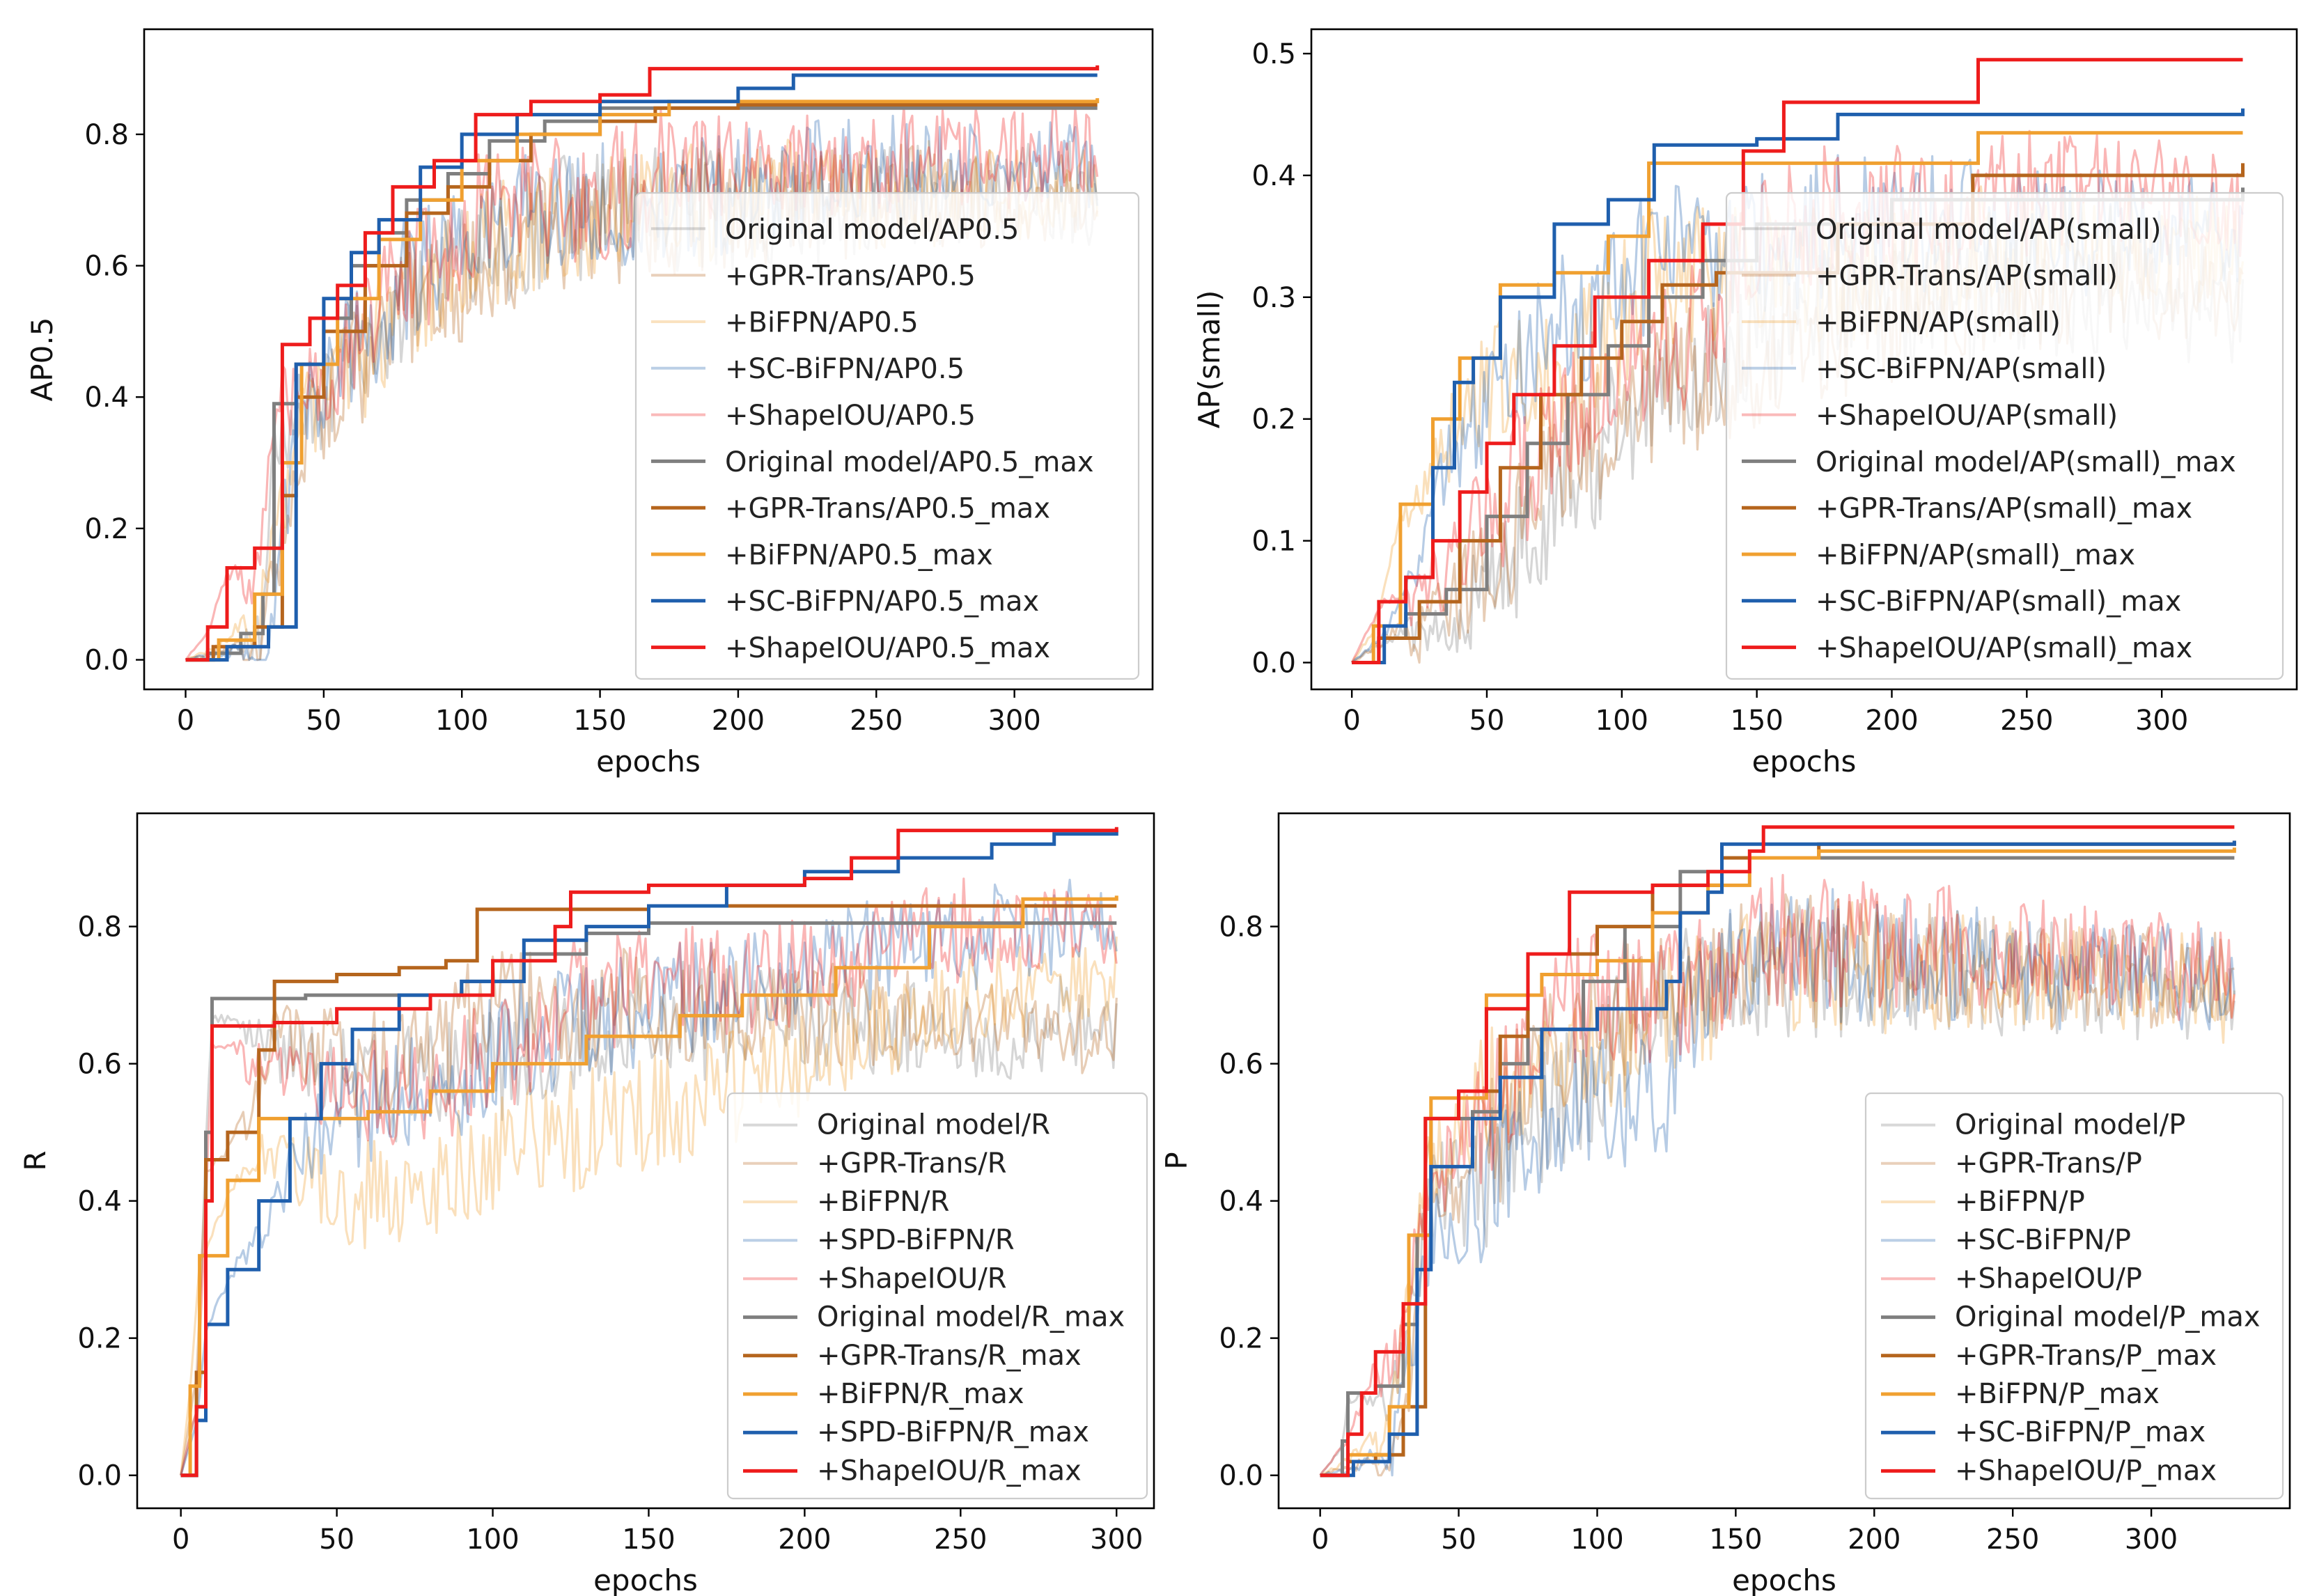 The width and height of the screenshot is (2310, 1596). I want to click on y-tick-label: 0.1, so click(1273, 542).